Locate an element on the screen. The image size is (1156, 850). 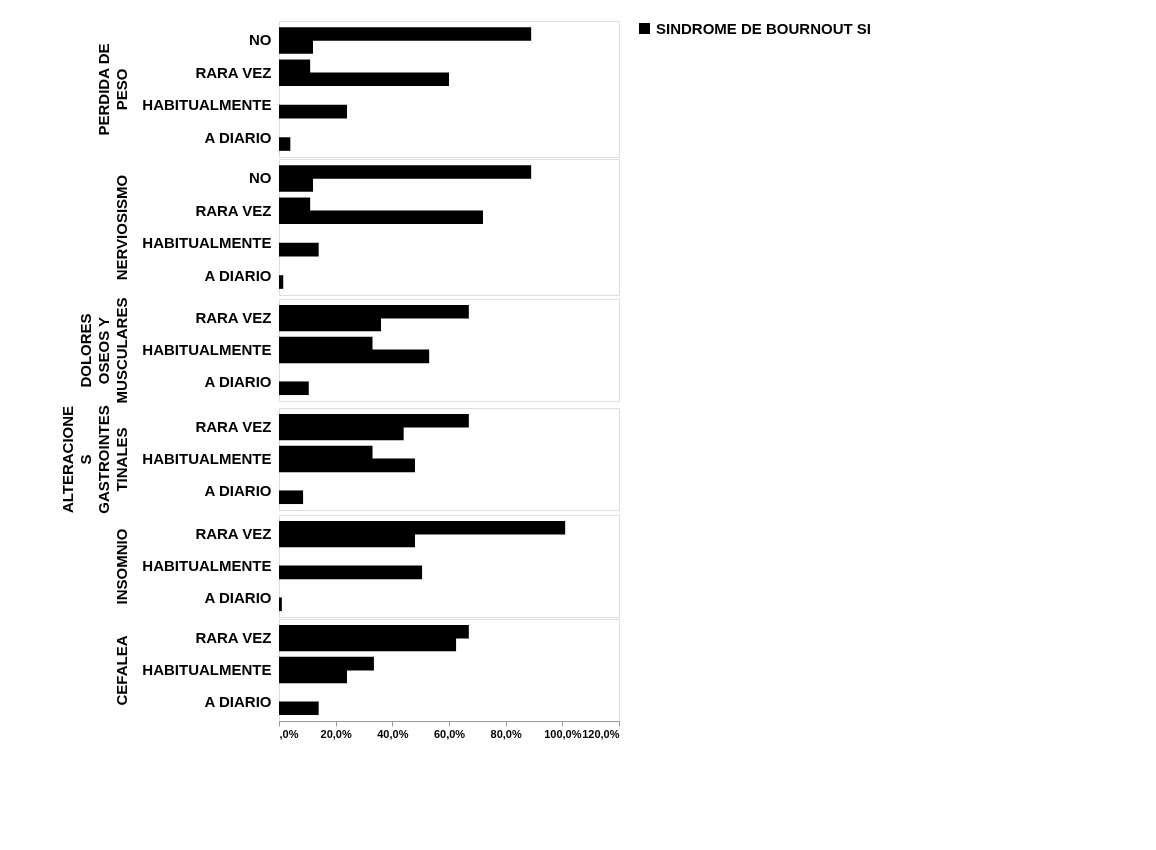
x-tick-label: 60,0% is located at coordinates (449, 733).